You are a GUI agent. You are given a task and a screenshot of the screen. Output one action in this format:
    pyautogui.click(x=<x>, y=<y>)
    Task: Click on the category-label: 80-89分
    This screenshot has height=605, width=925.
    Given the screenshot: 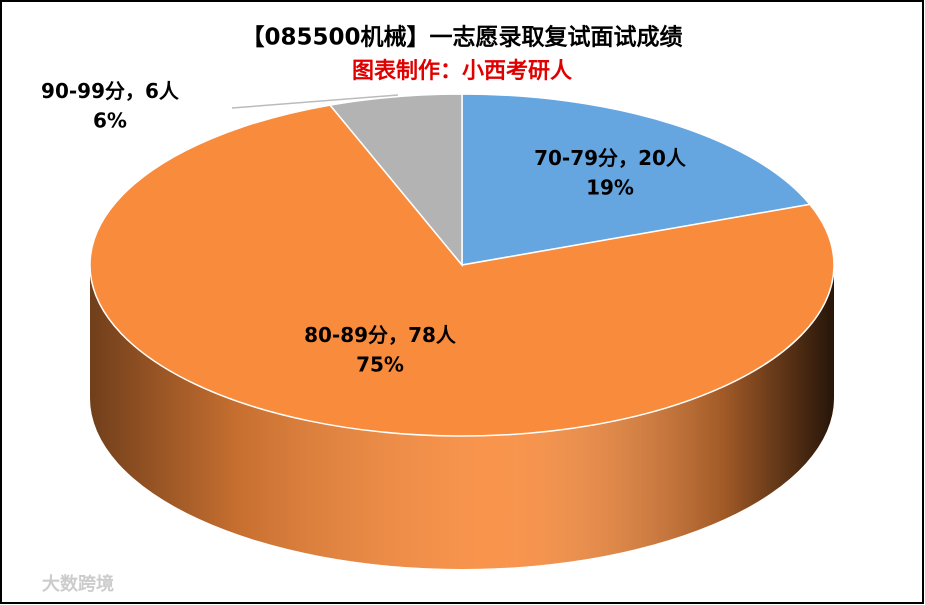 What is the action you would take?
    pyautogui.click(x=346, y=335)
    